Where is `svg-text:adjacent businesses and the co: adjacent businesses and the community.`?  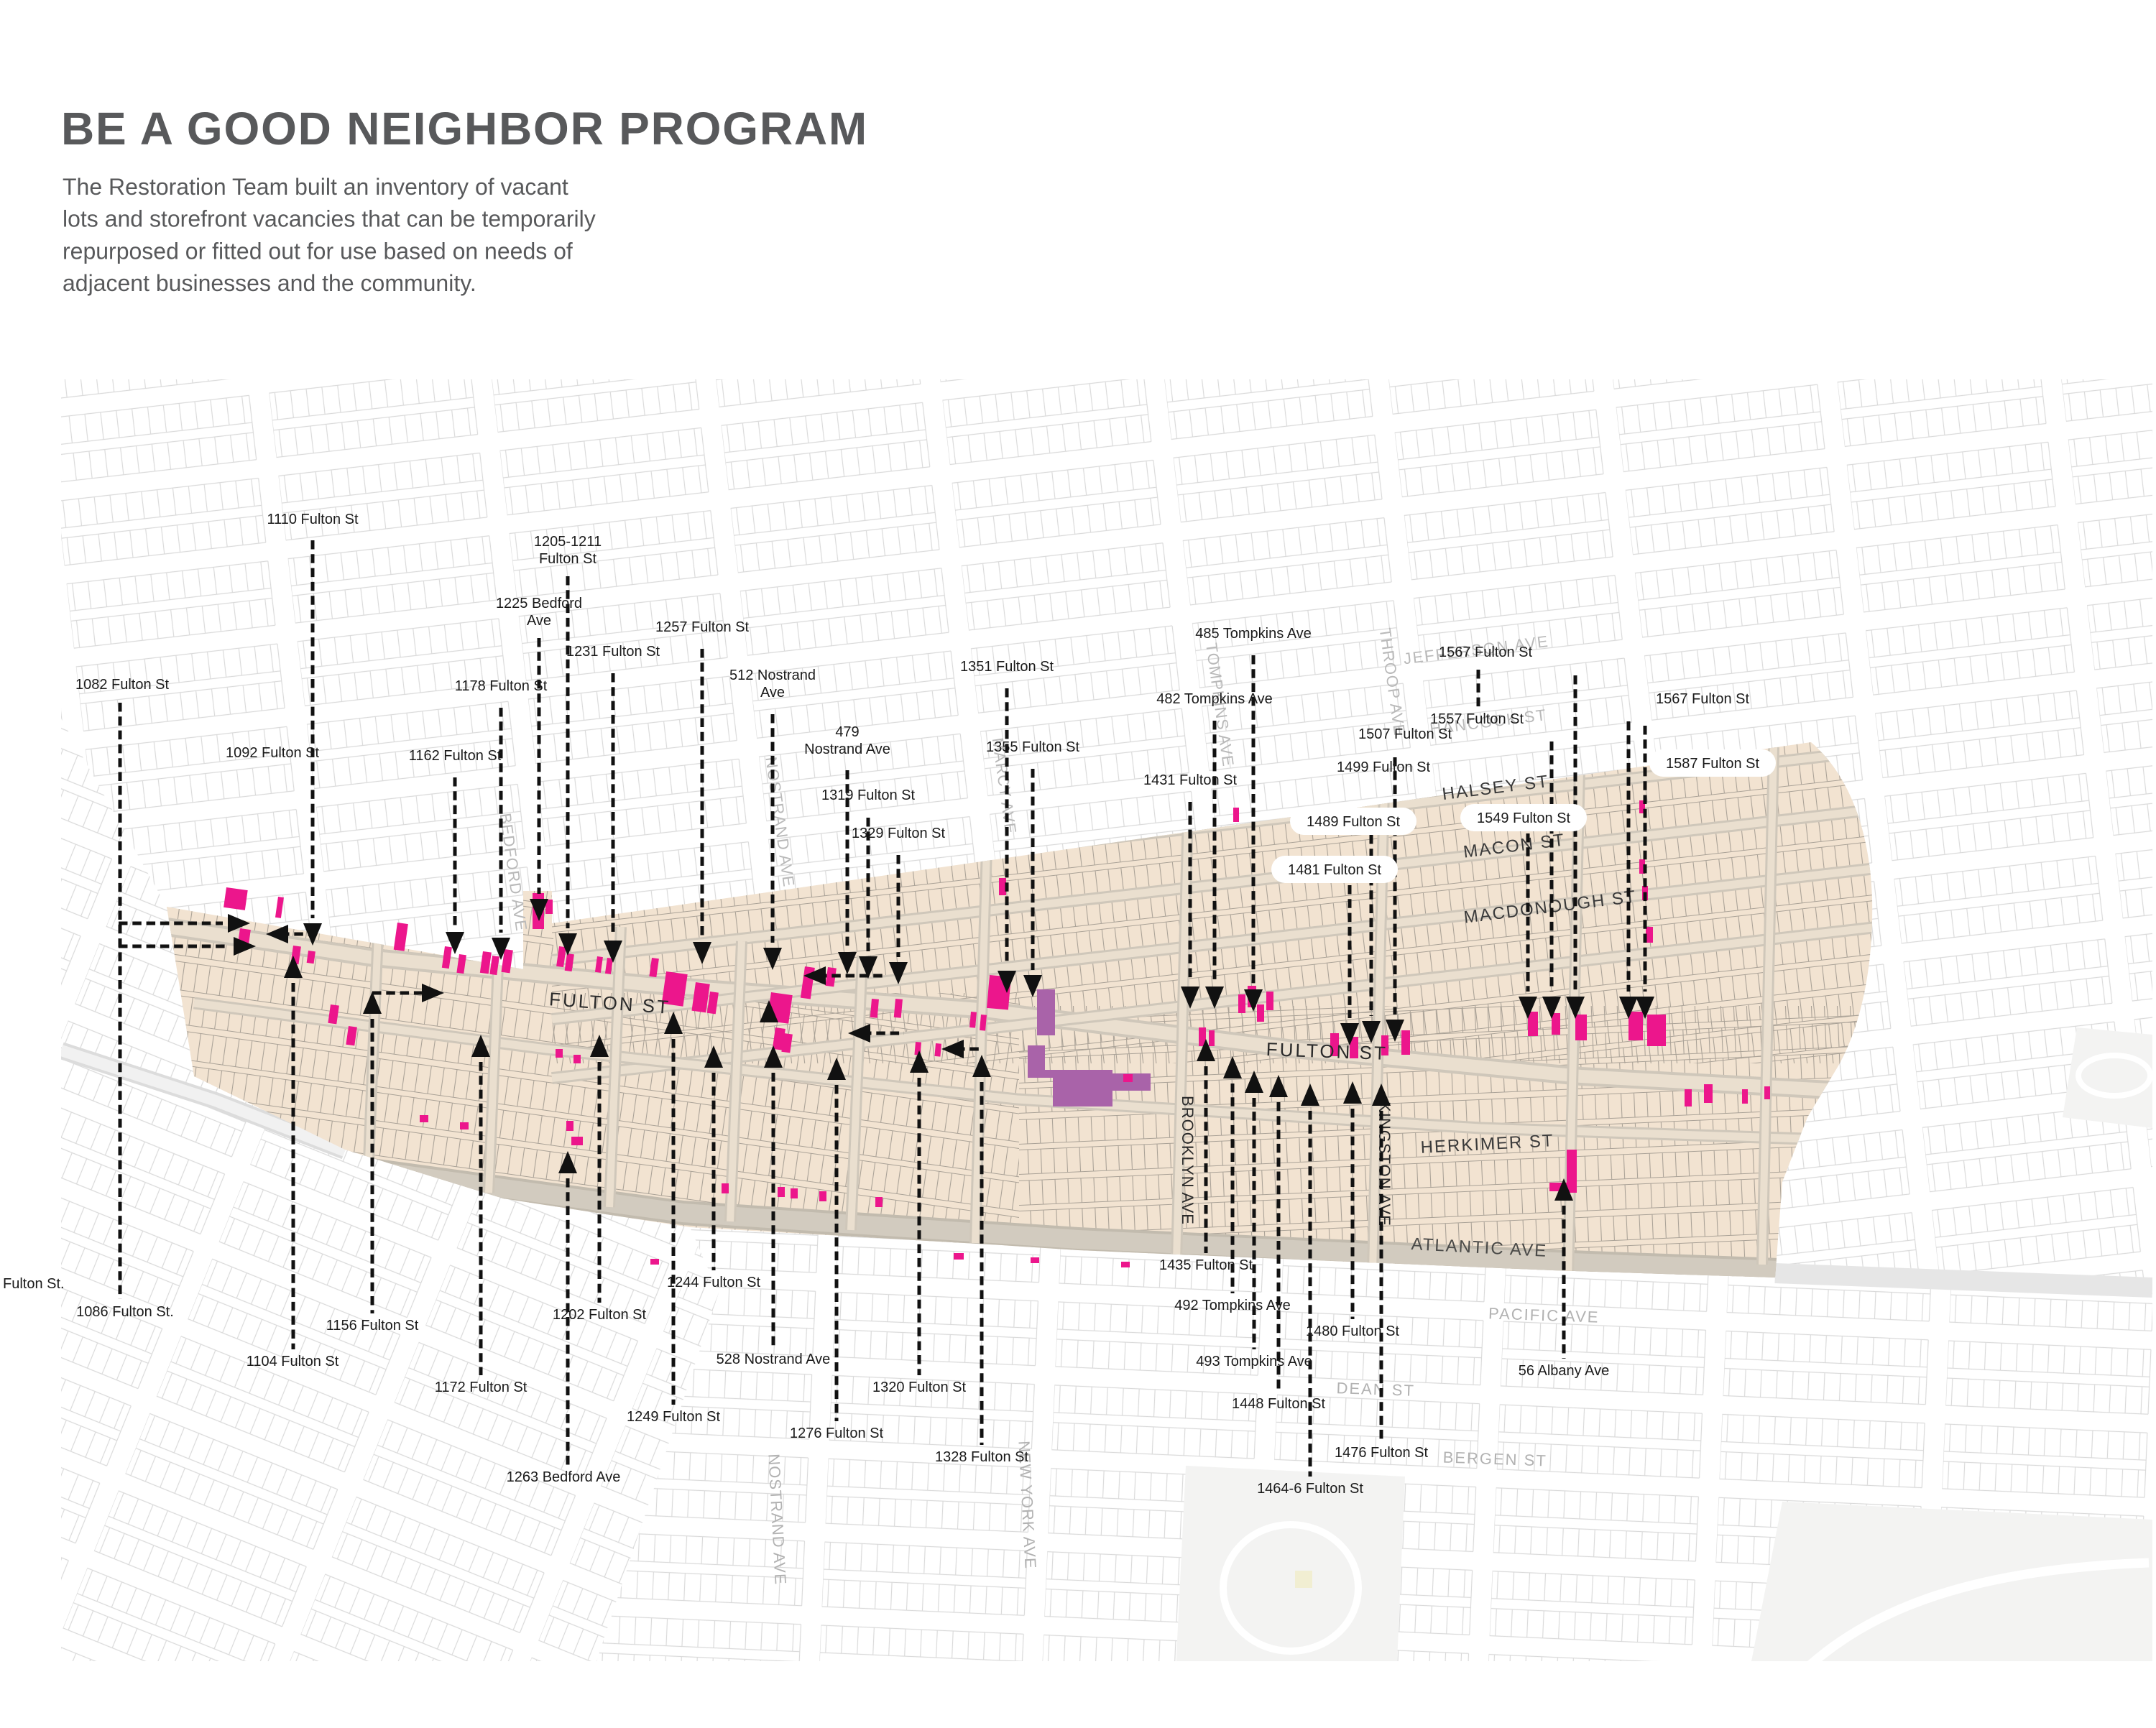 svg-text:adjacent businesses and the co: adjacent businesses and the community. is located at coordinates (269, 283).